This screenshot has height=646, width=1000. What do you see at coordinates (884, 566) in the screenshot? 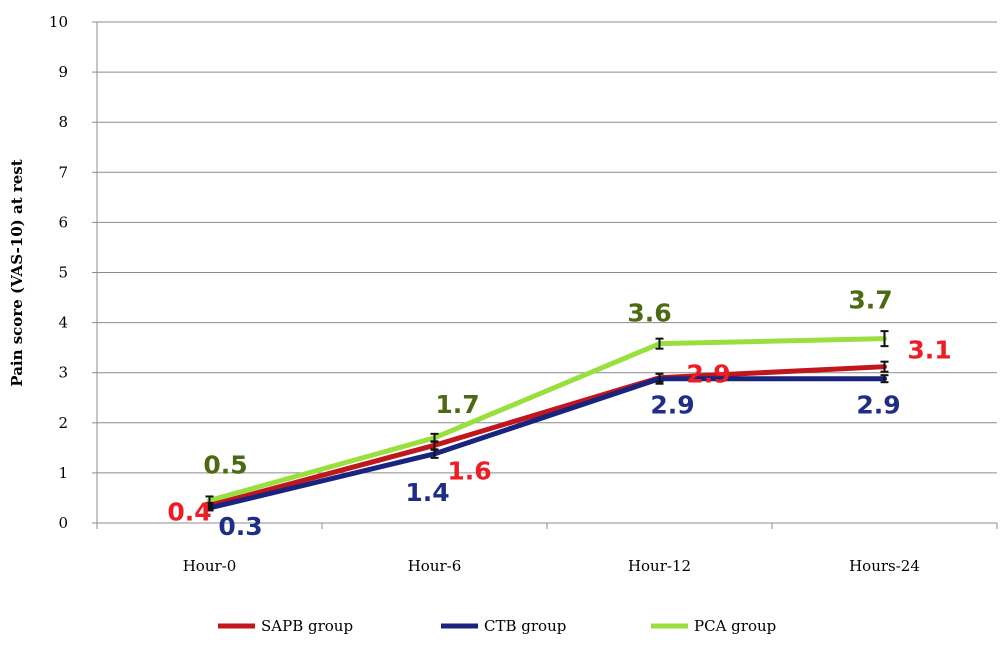
I see `x-tick-label-hours-24: Hours-24` at bounding box center [884, 566].